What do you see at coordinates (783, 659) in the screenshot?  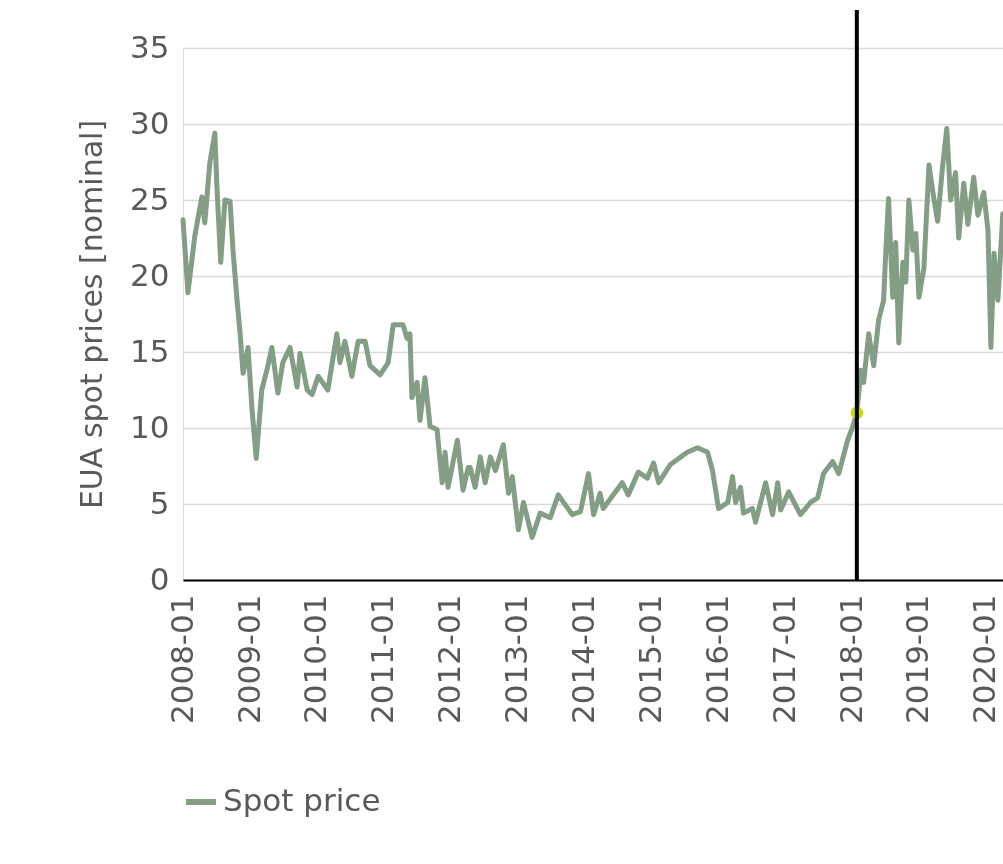 I see `x-tick-label: 2017-01` at bounding box center [783, 659].